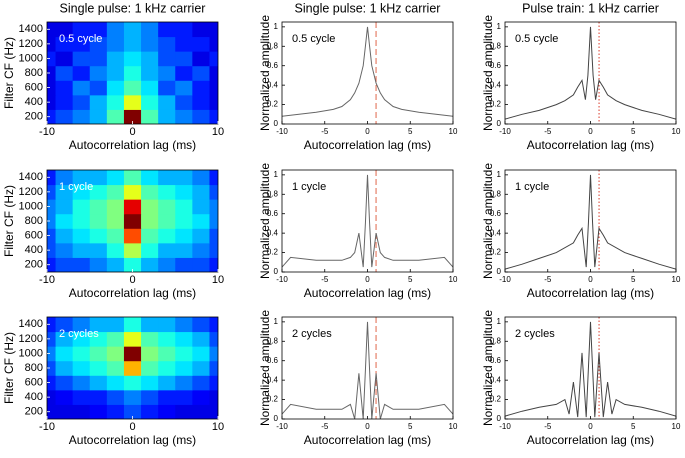 The image size is (685, 458). What do you see at coordinates (535, 334) in the screenshot?
I see `annotation: 2 cycles` at bounding box center [535, 334].